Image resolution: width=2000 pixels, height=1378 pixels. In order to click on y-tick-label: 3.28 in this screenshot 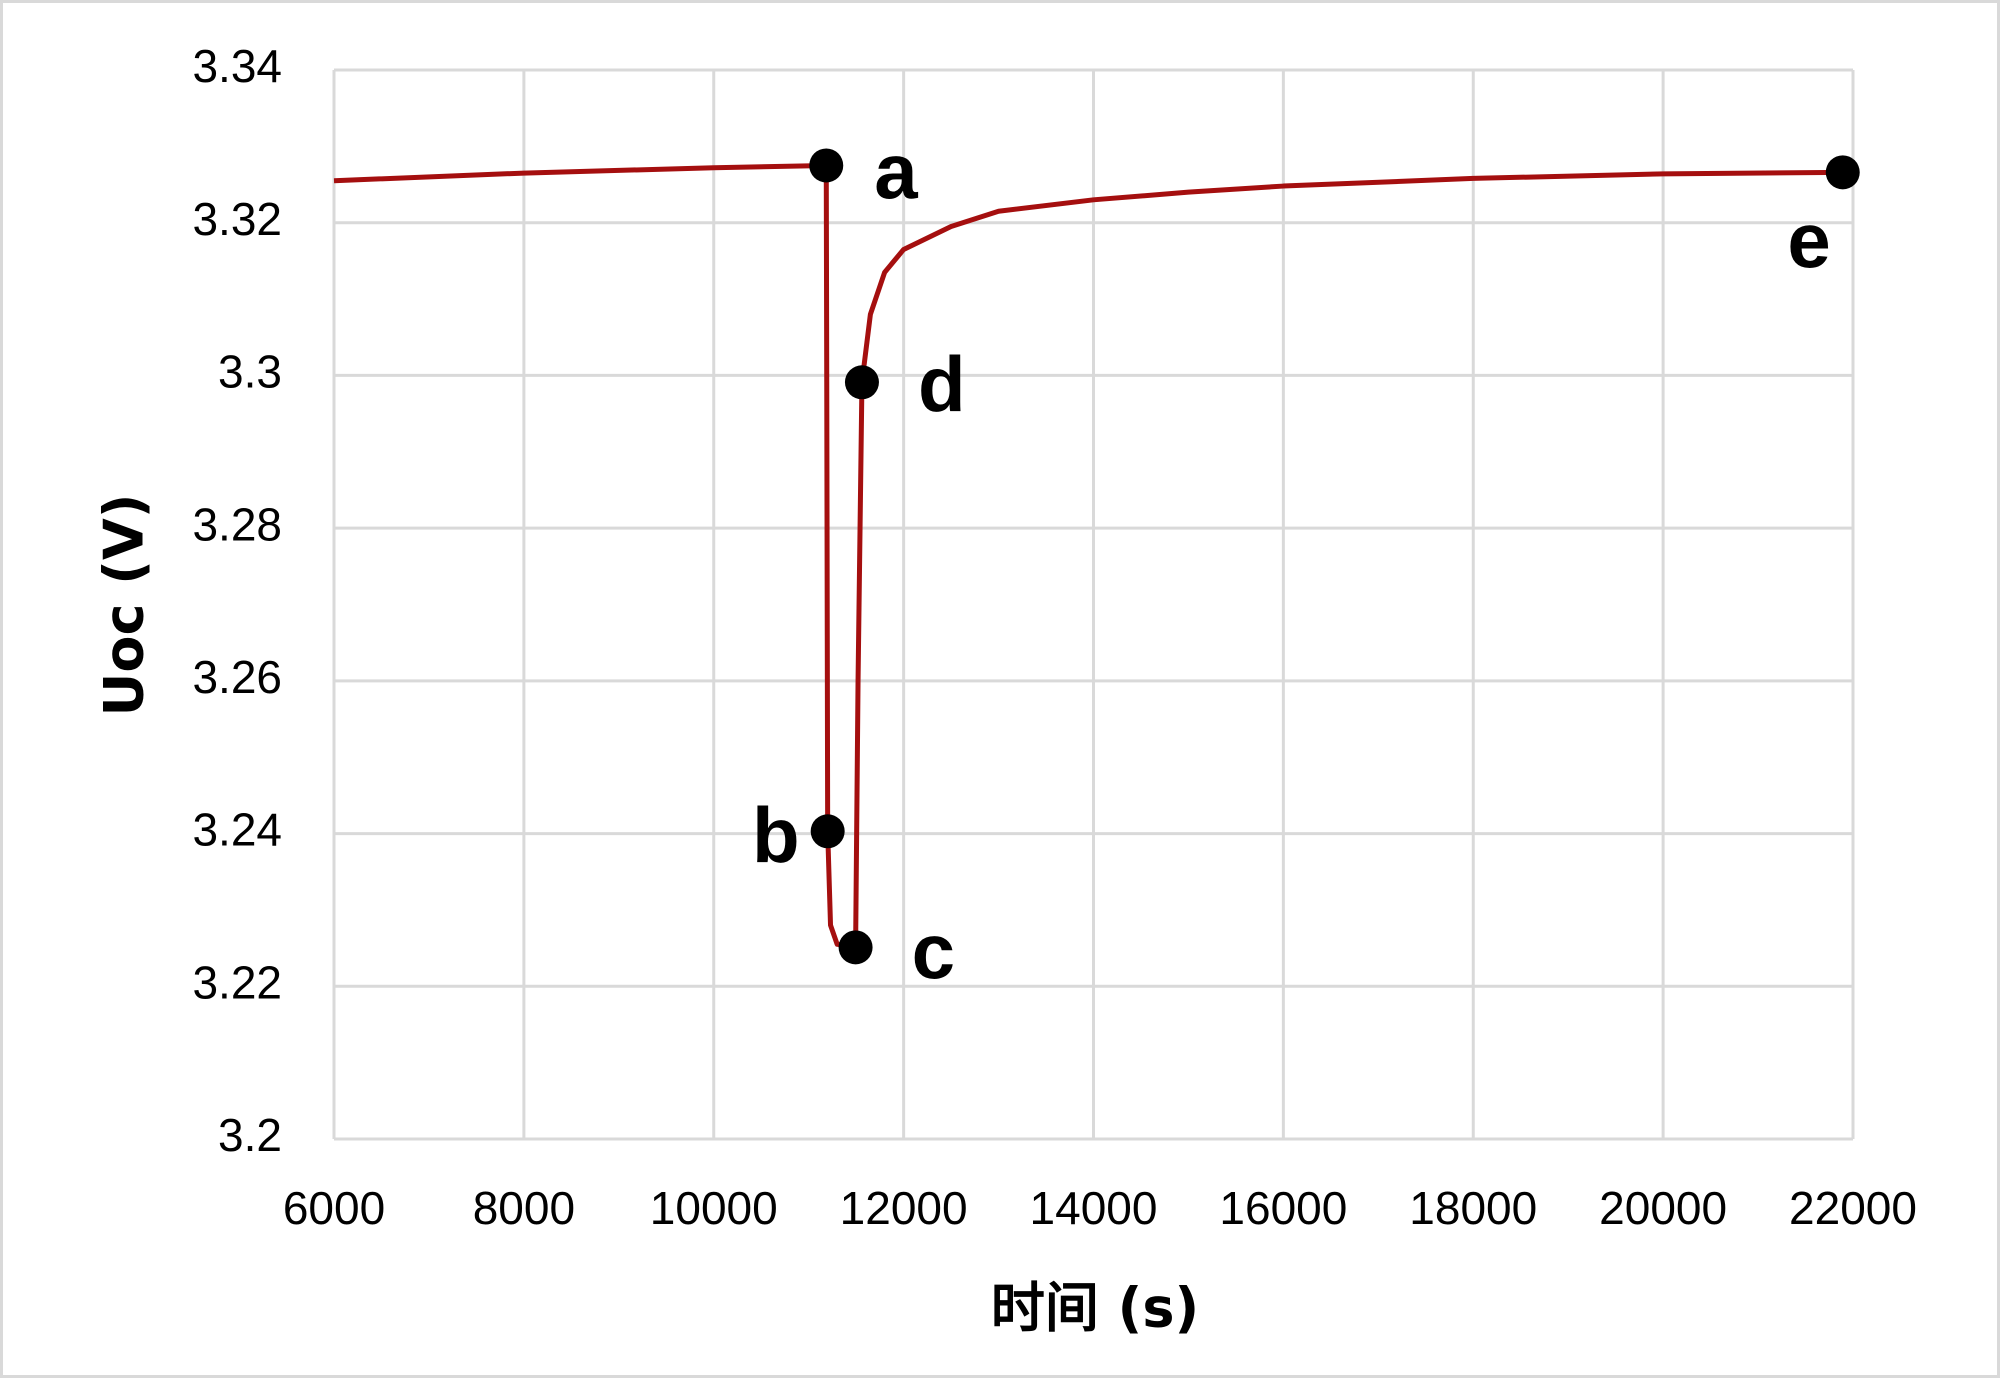, I will do `click(237, 524)`.